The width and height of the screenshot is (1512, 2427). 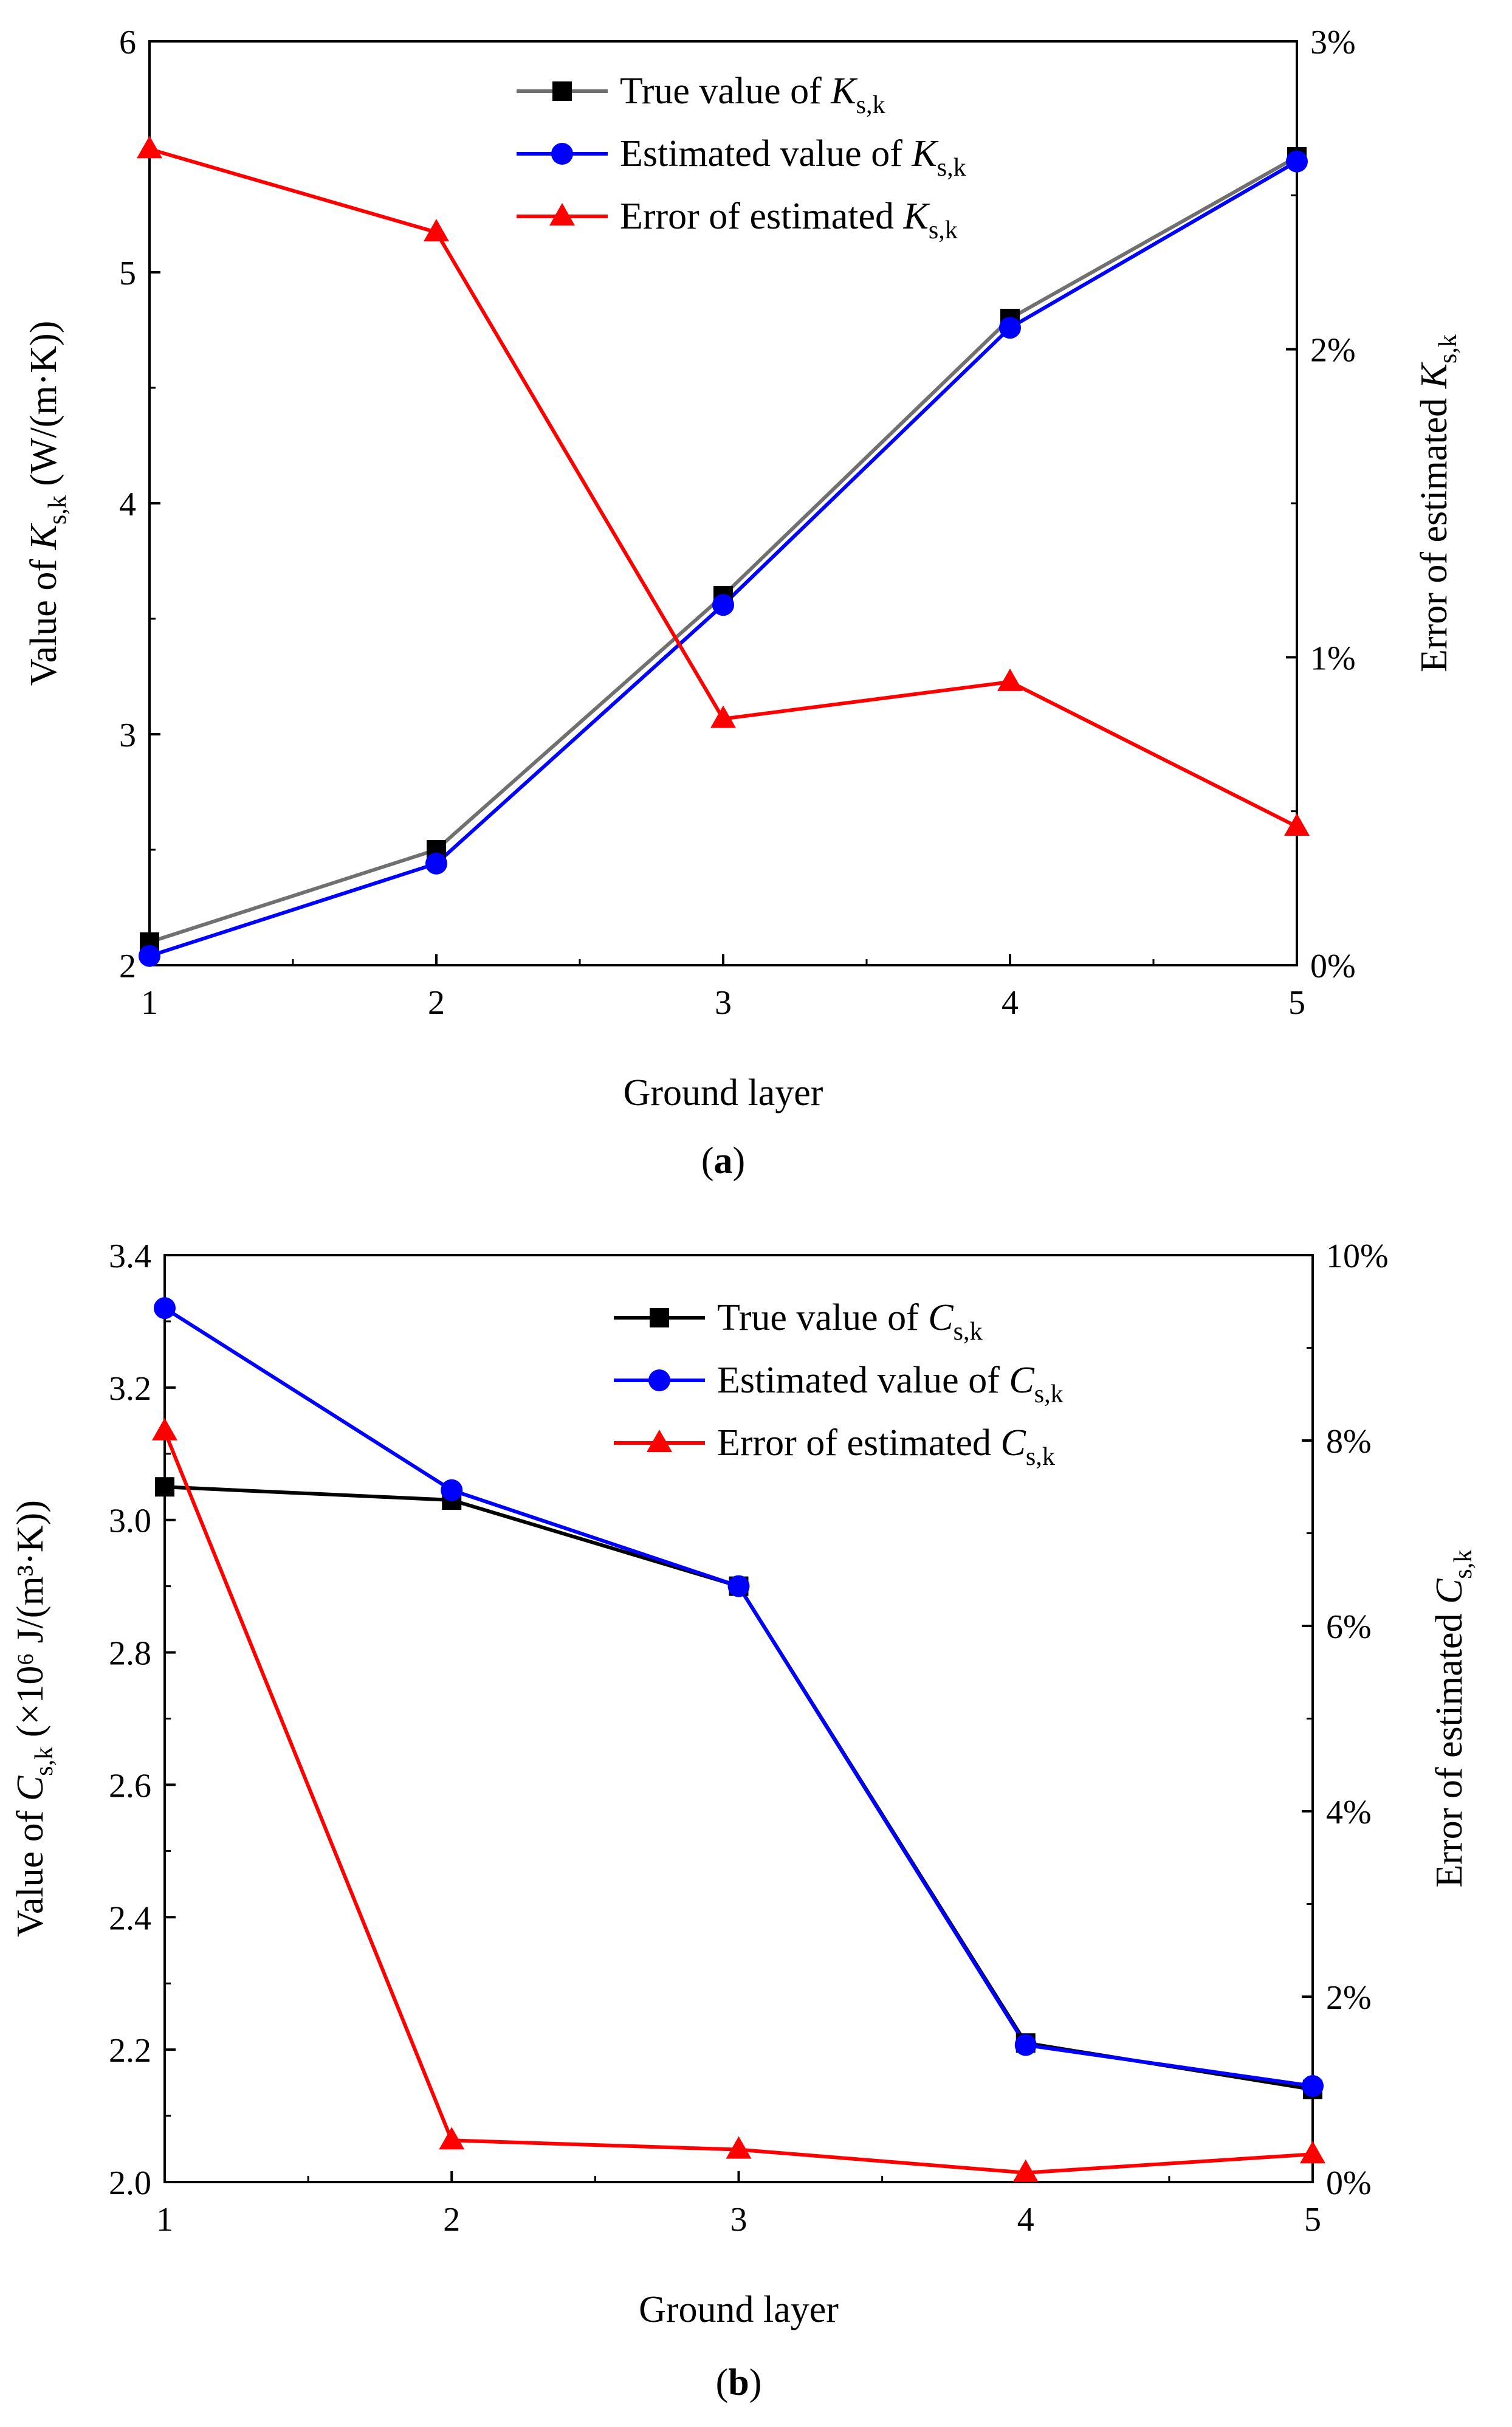 I want to click on y-tick-label: 3.0, so click(x=130, y=1522).